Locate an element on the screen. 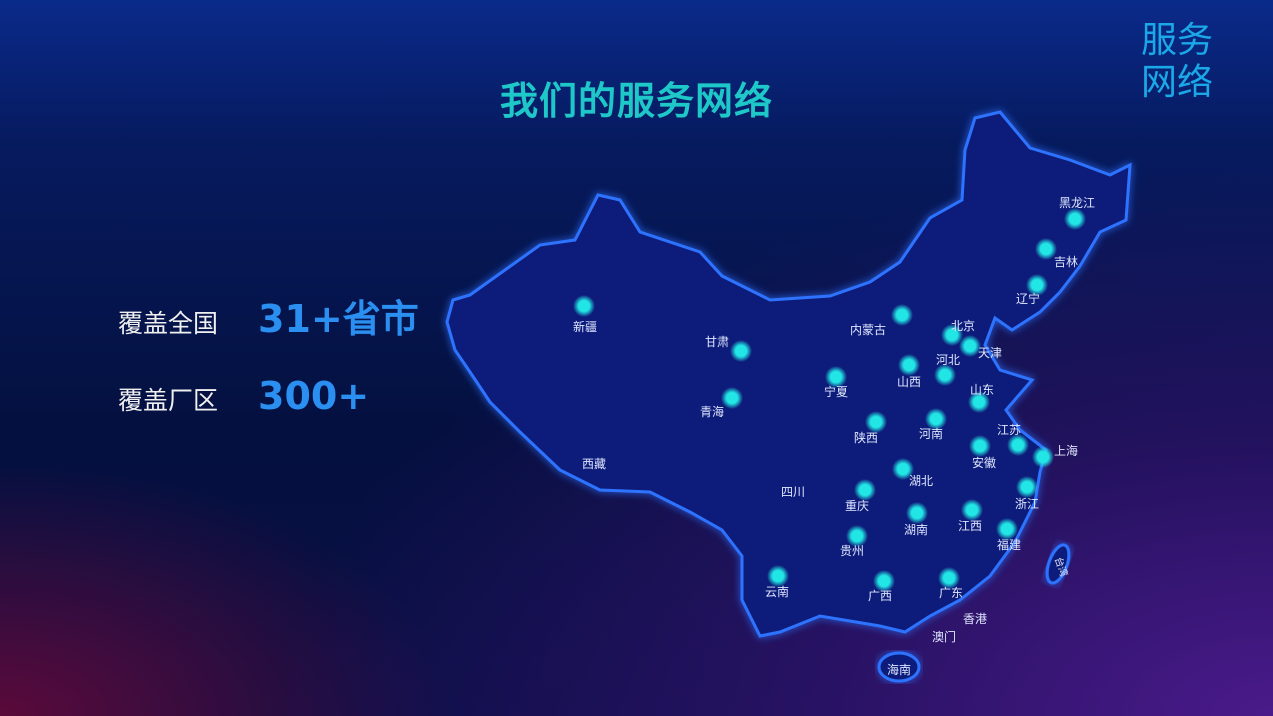 This screenshot has width=1273, height=716. region-label: 海南 is located at coordinates (899, 669).